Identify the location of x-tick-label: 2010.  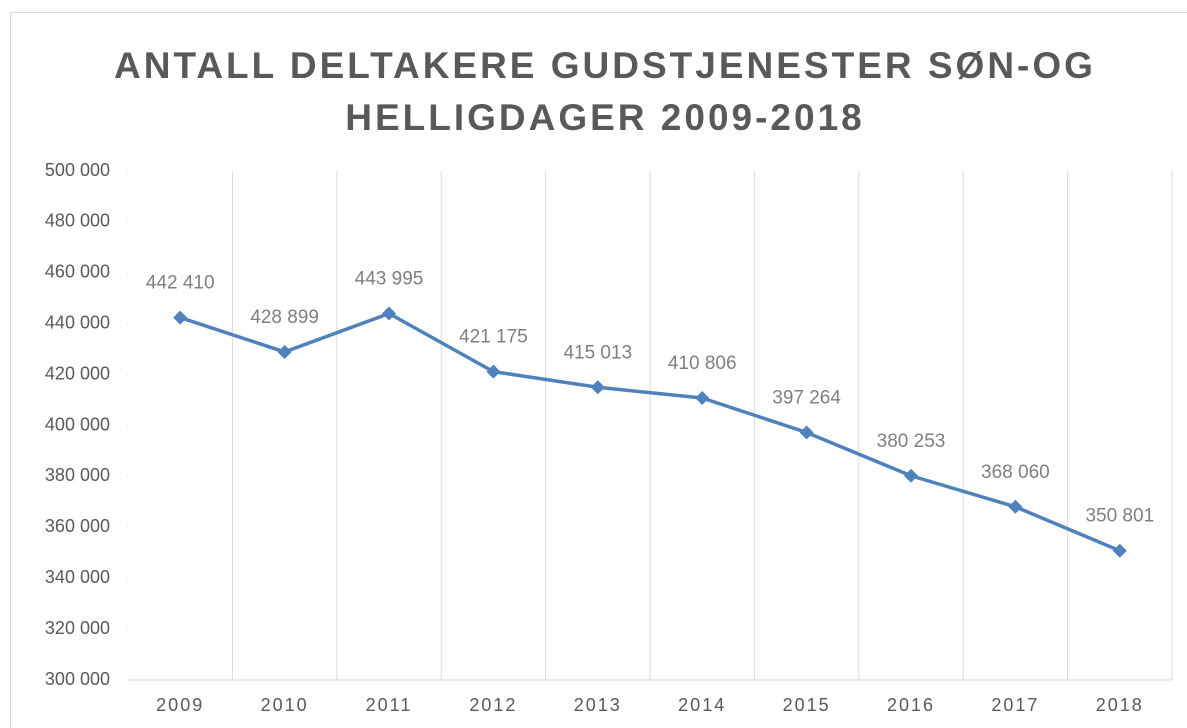
(285, 705).